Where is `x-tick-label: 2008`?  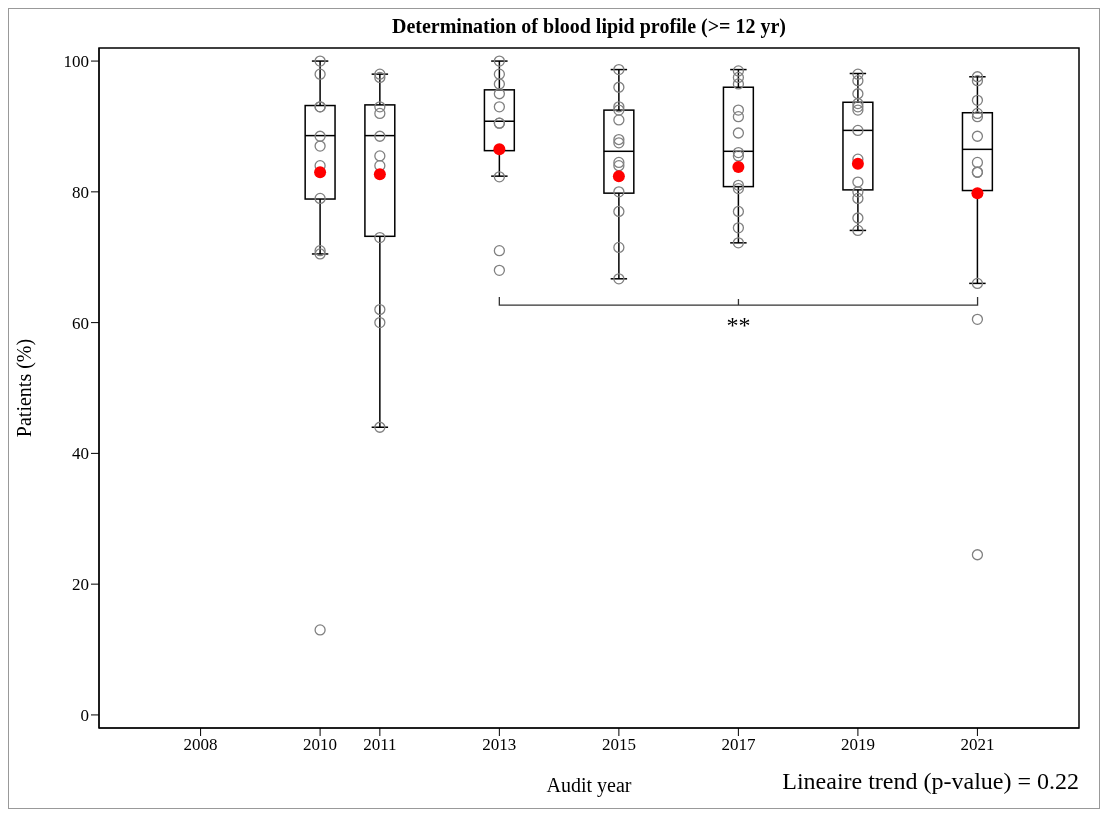 x-tick-label: 2008 is located at coordinates (200, 745).